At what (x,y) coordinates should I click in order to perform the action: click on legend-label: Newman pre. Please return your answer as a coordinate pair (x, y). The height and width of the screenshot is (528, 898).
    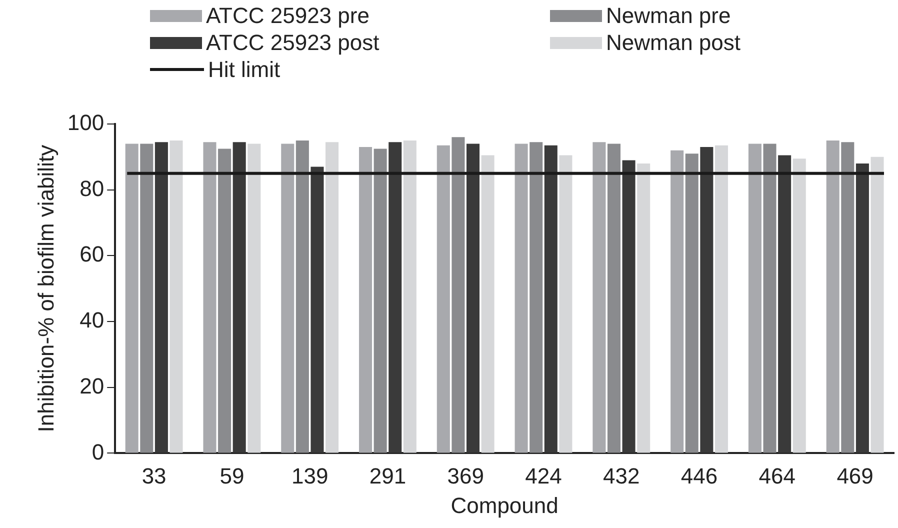
    Looking at the image, I should click on (668, 15).